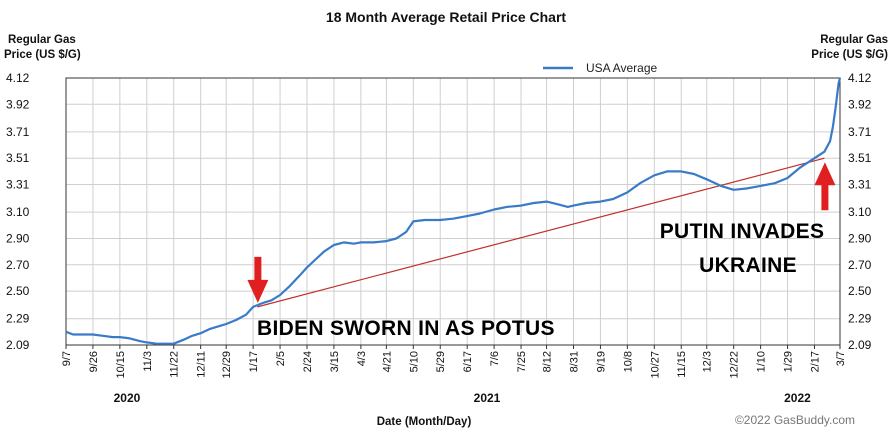 This screenshot has height=433, width=893. What do you see at coordinates (574, 361) in the screenshot?
I see `x-tick-label-19: 8/31` at bounding box center [574, 361].